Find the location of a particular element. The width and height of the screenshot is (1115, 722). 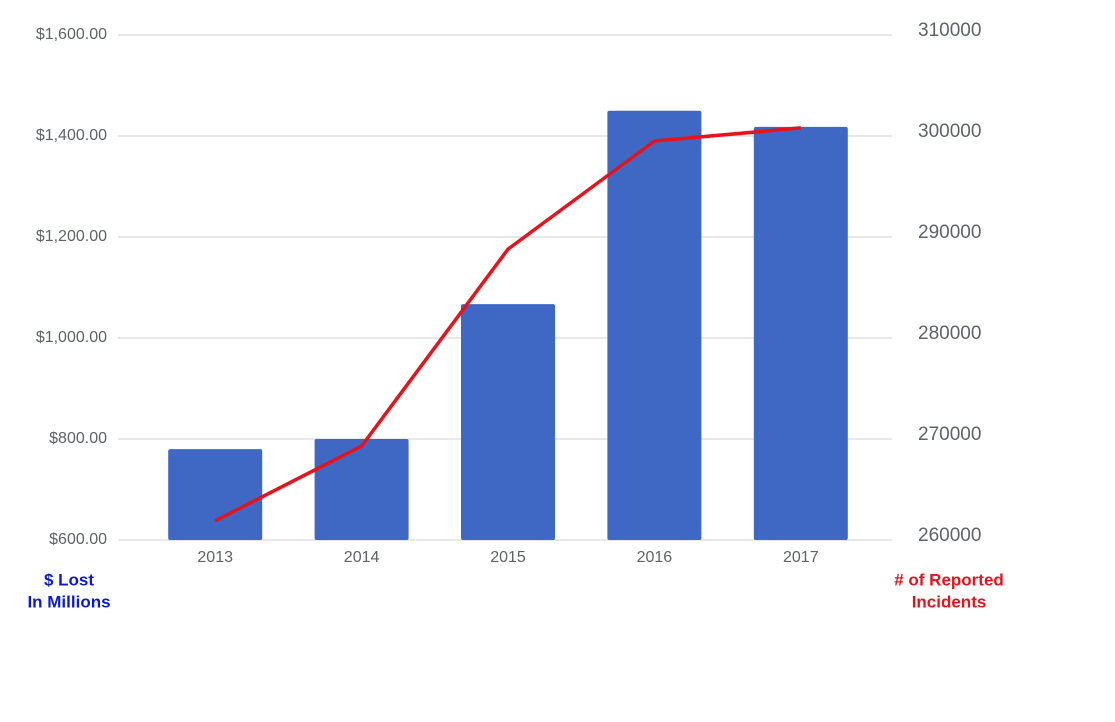

y2-tick-label: 280000 is located at coordinates (949, 333).